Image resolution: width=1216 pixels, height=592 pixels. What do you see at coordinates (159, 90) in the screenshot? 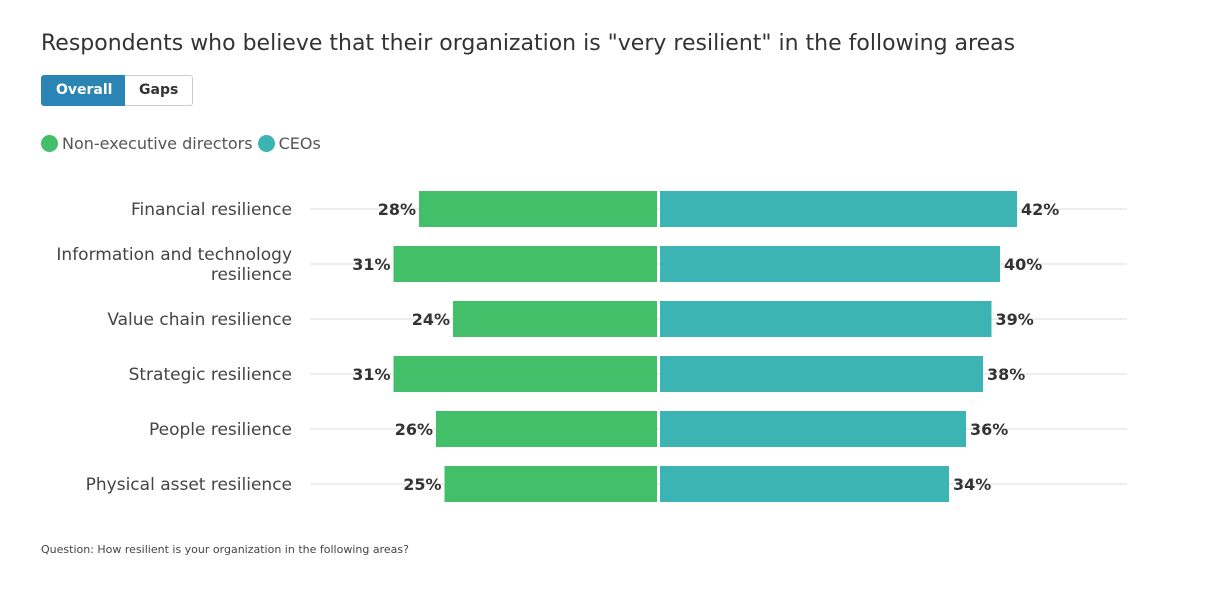
I see `gaps-button: Gaps` at bounding box center [159, 90].